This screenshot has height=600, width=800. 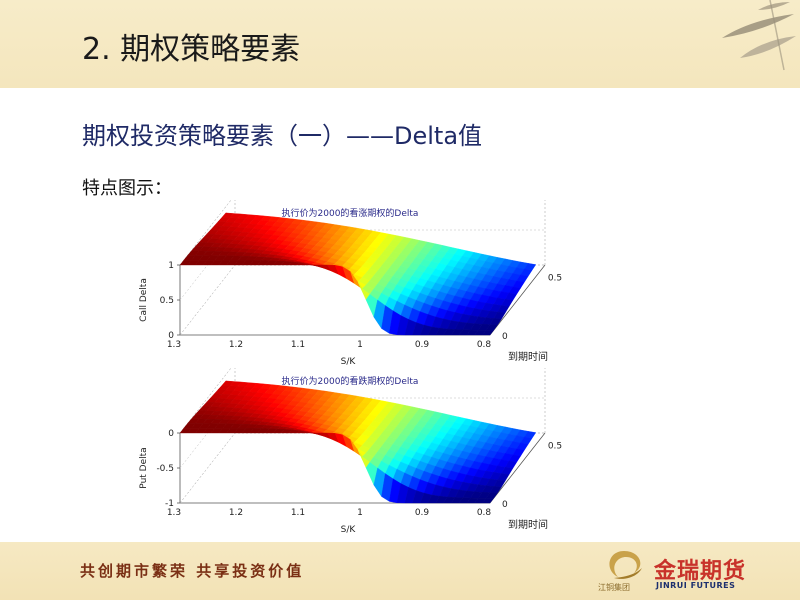 What do you see at coordinates (759, 35) in the screenshot?
I see `bamboo-leaf-icon` at bounding box center [759, 35].